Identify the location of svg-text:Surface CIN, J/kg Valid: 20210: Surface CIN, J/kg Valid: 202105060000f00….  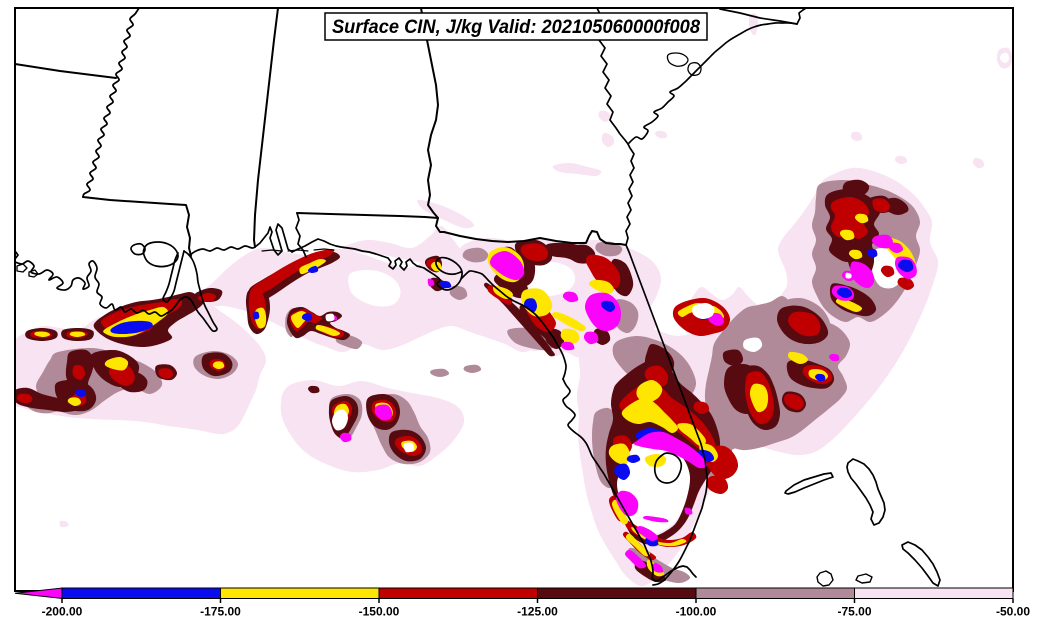
(516, 27).